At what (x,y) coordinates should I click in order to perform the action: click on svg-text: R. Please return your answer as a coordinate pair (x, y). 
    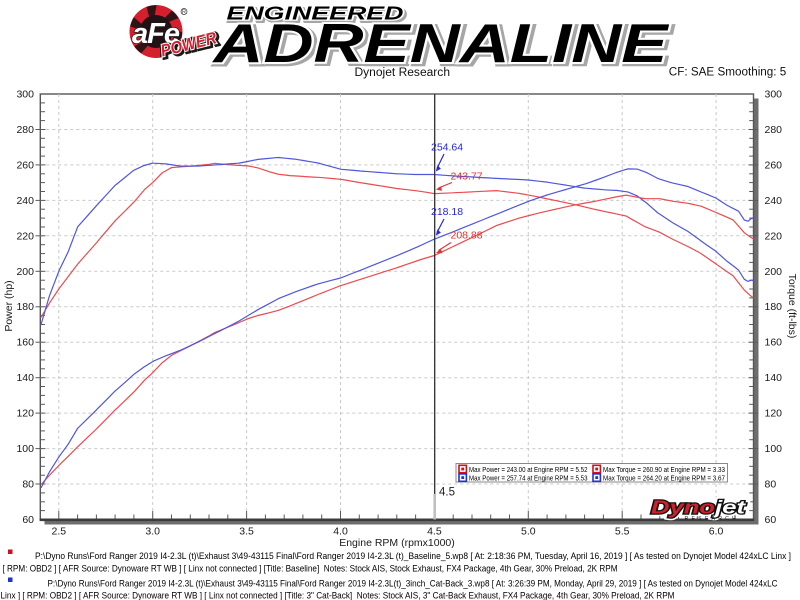
    Looking at the image, I should click on (184, 13).